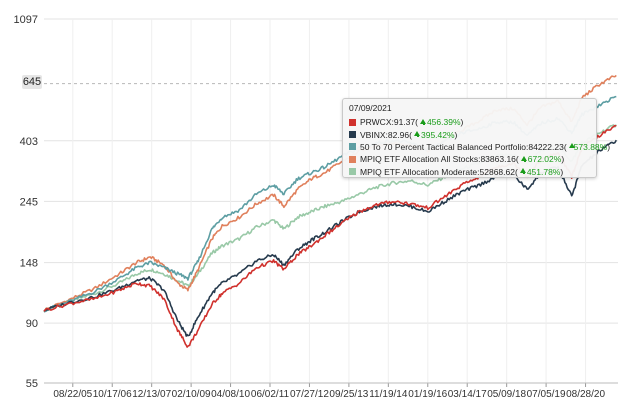 This screenshot has width=640, height=403. What do you see at coordinates (437, 134) in the screenshot?
I see `tooltip-change: 395.42%` at bounding box center [437, 134].